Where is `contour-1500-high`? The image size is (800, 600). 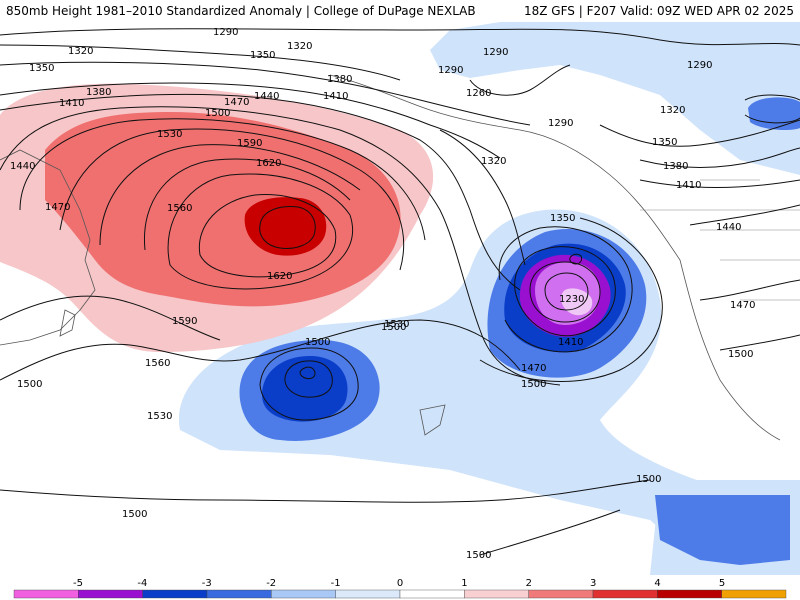 contour-1500-high is located at coordinates (232, 199).